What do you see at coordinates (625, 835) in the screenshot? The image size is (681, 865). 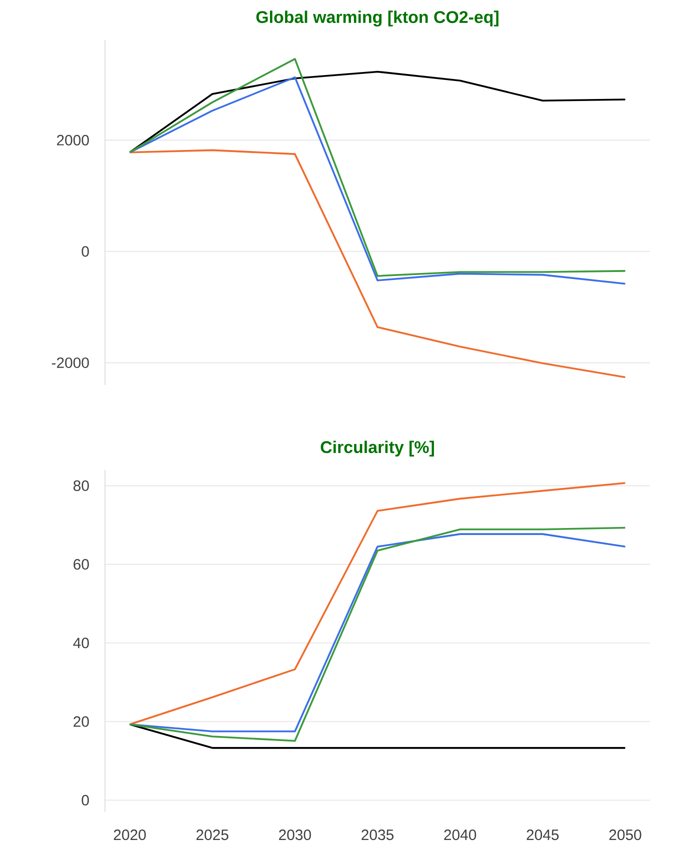 I see `x-tick-label: 2050` at bounding box center [625, 835].